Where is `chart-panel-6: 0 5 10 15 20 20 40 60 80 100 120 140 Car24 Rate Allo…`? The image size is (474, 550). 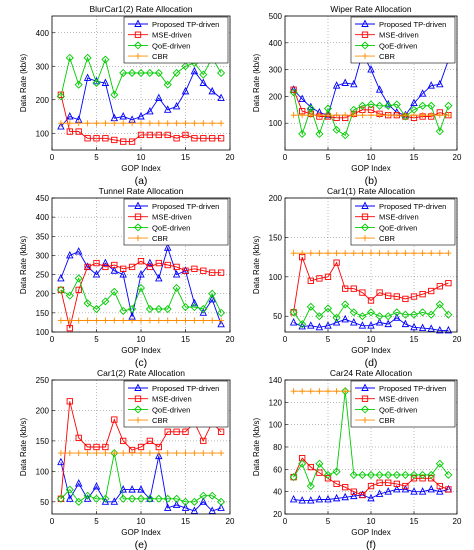
chart-panel-6: 0 5 10 15 20 20 40 60 80 100 120 140 Car24 Rate Allo… is located at coordinates (357, 459).